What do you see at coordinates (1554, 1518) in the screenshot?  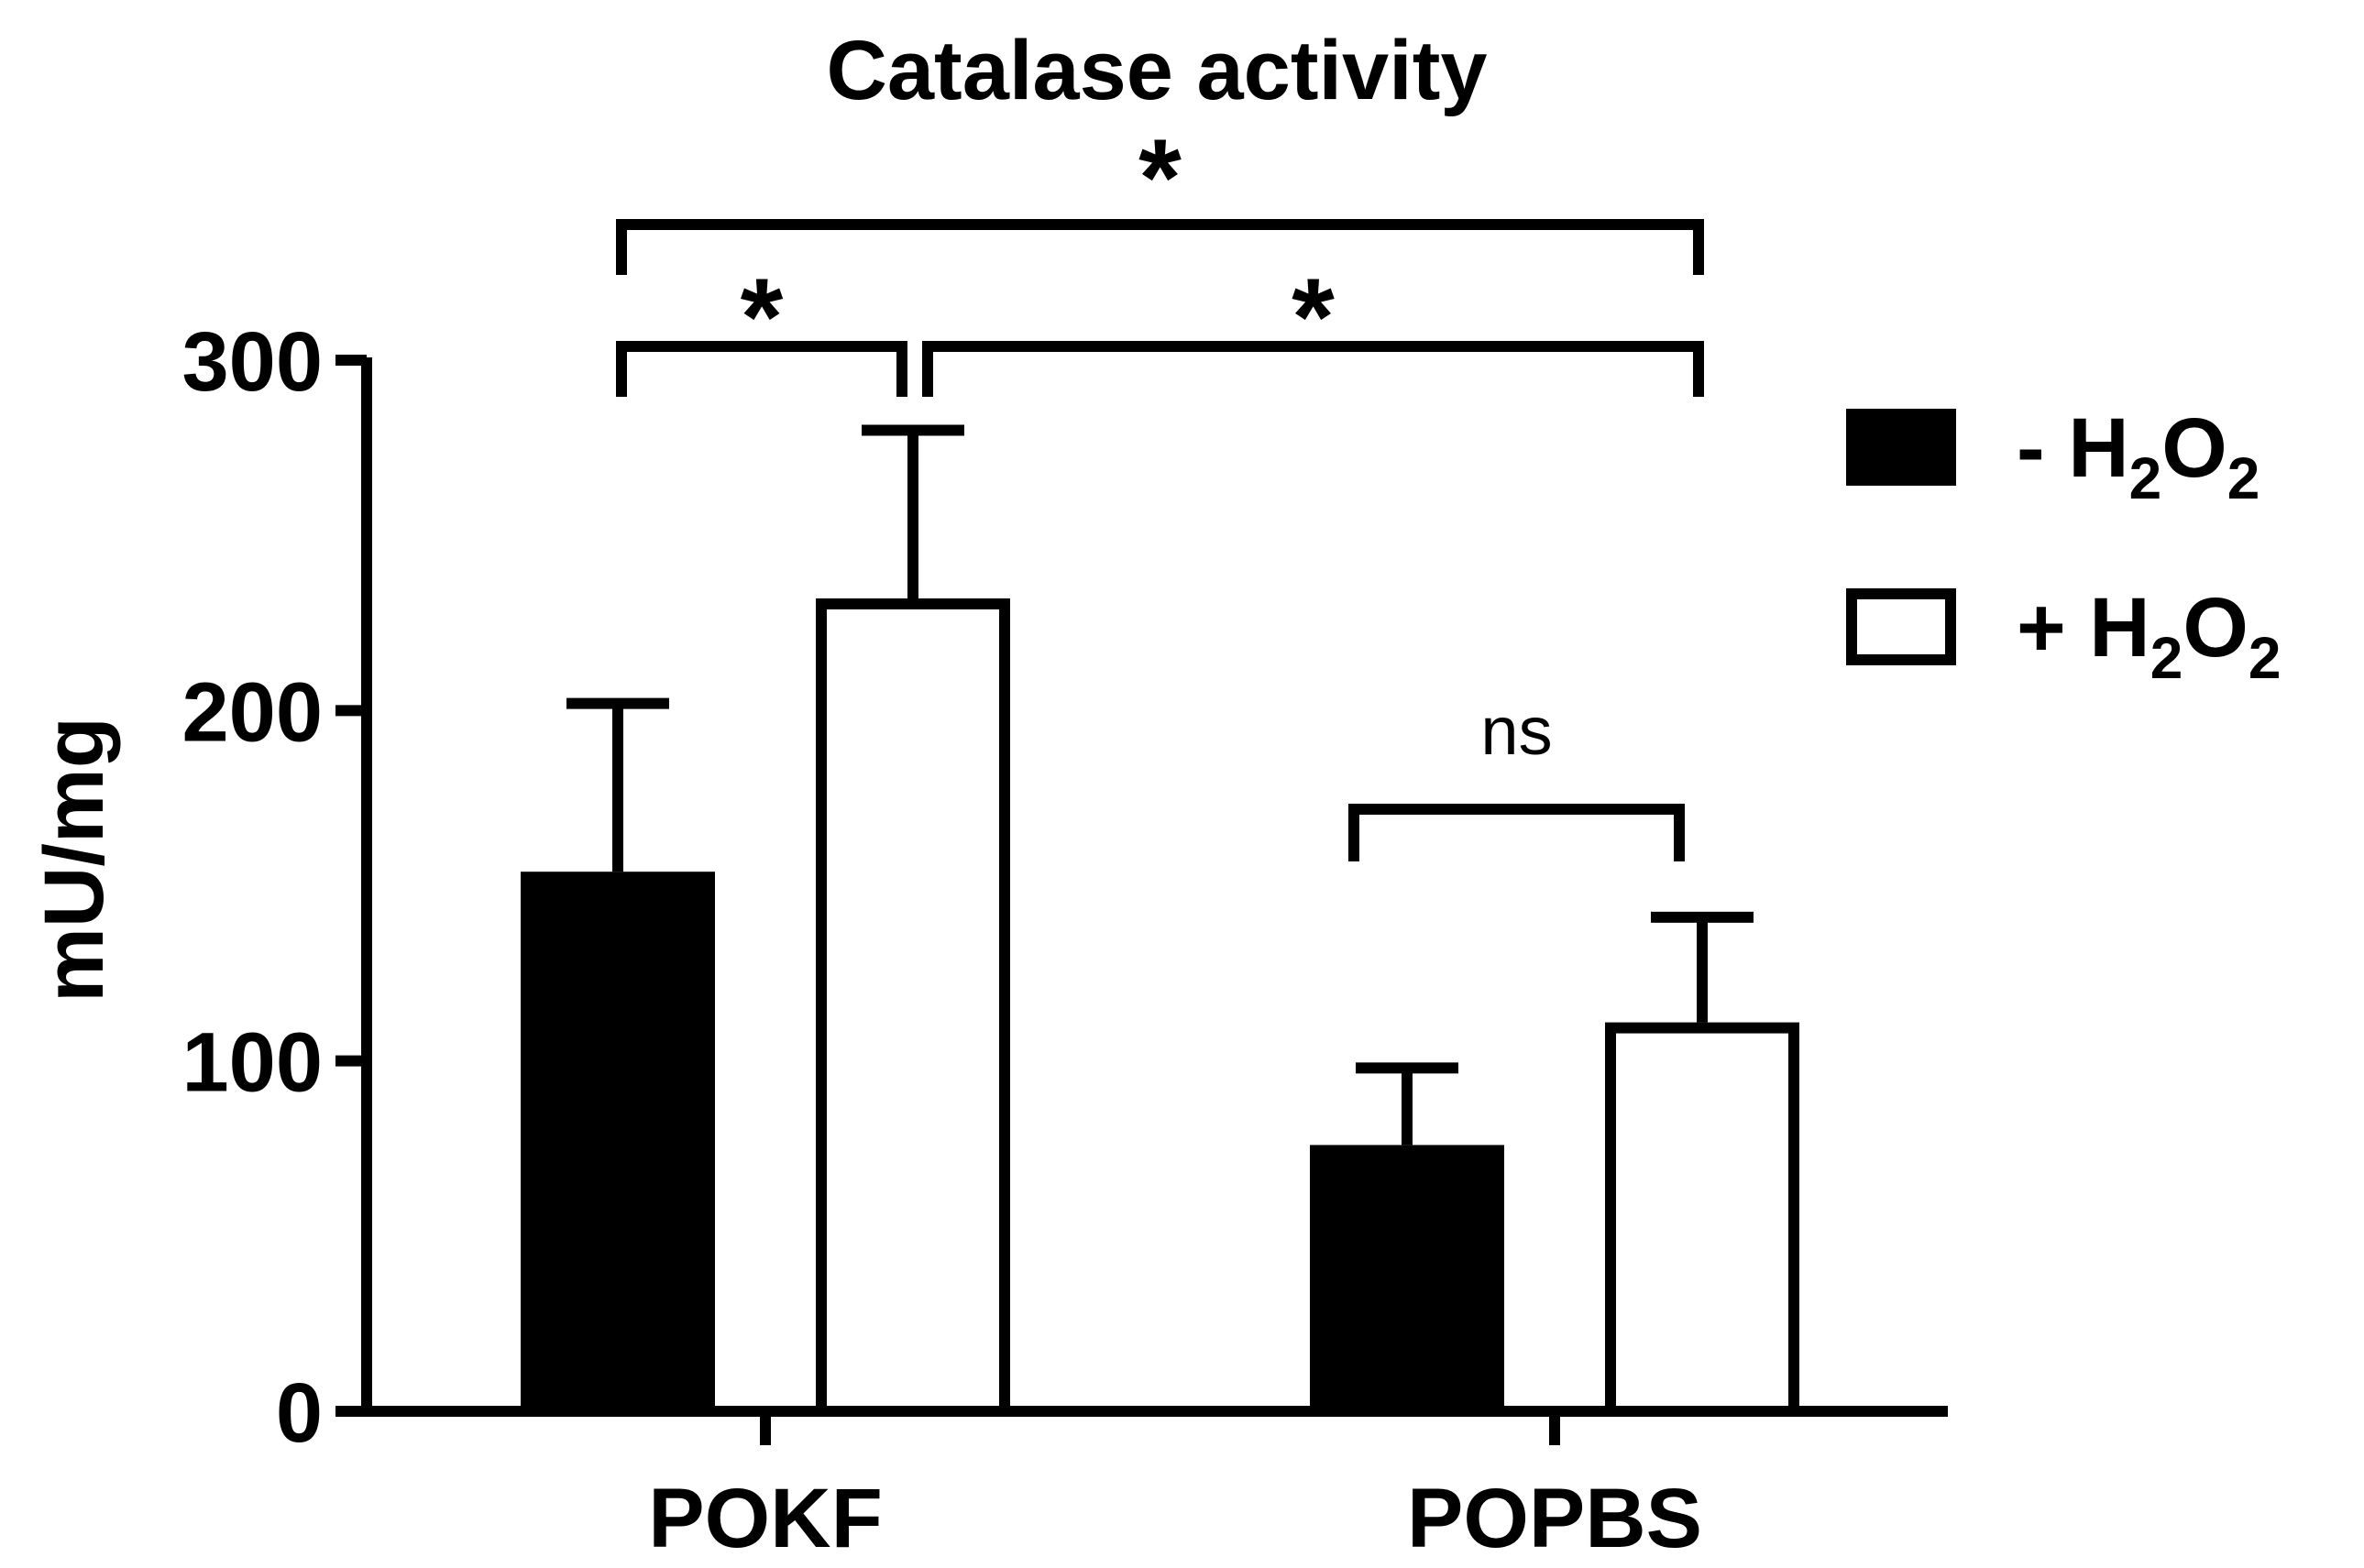 I see `x-tick-label: POPBS` at bounding box center [1554, 1518].